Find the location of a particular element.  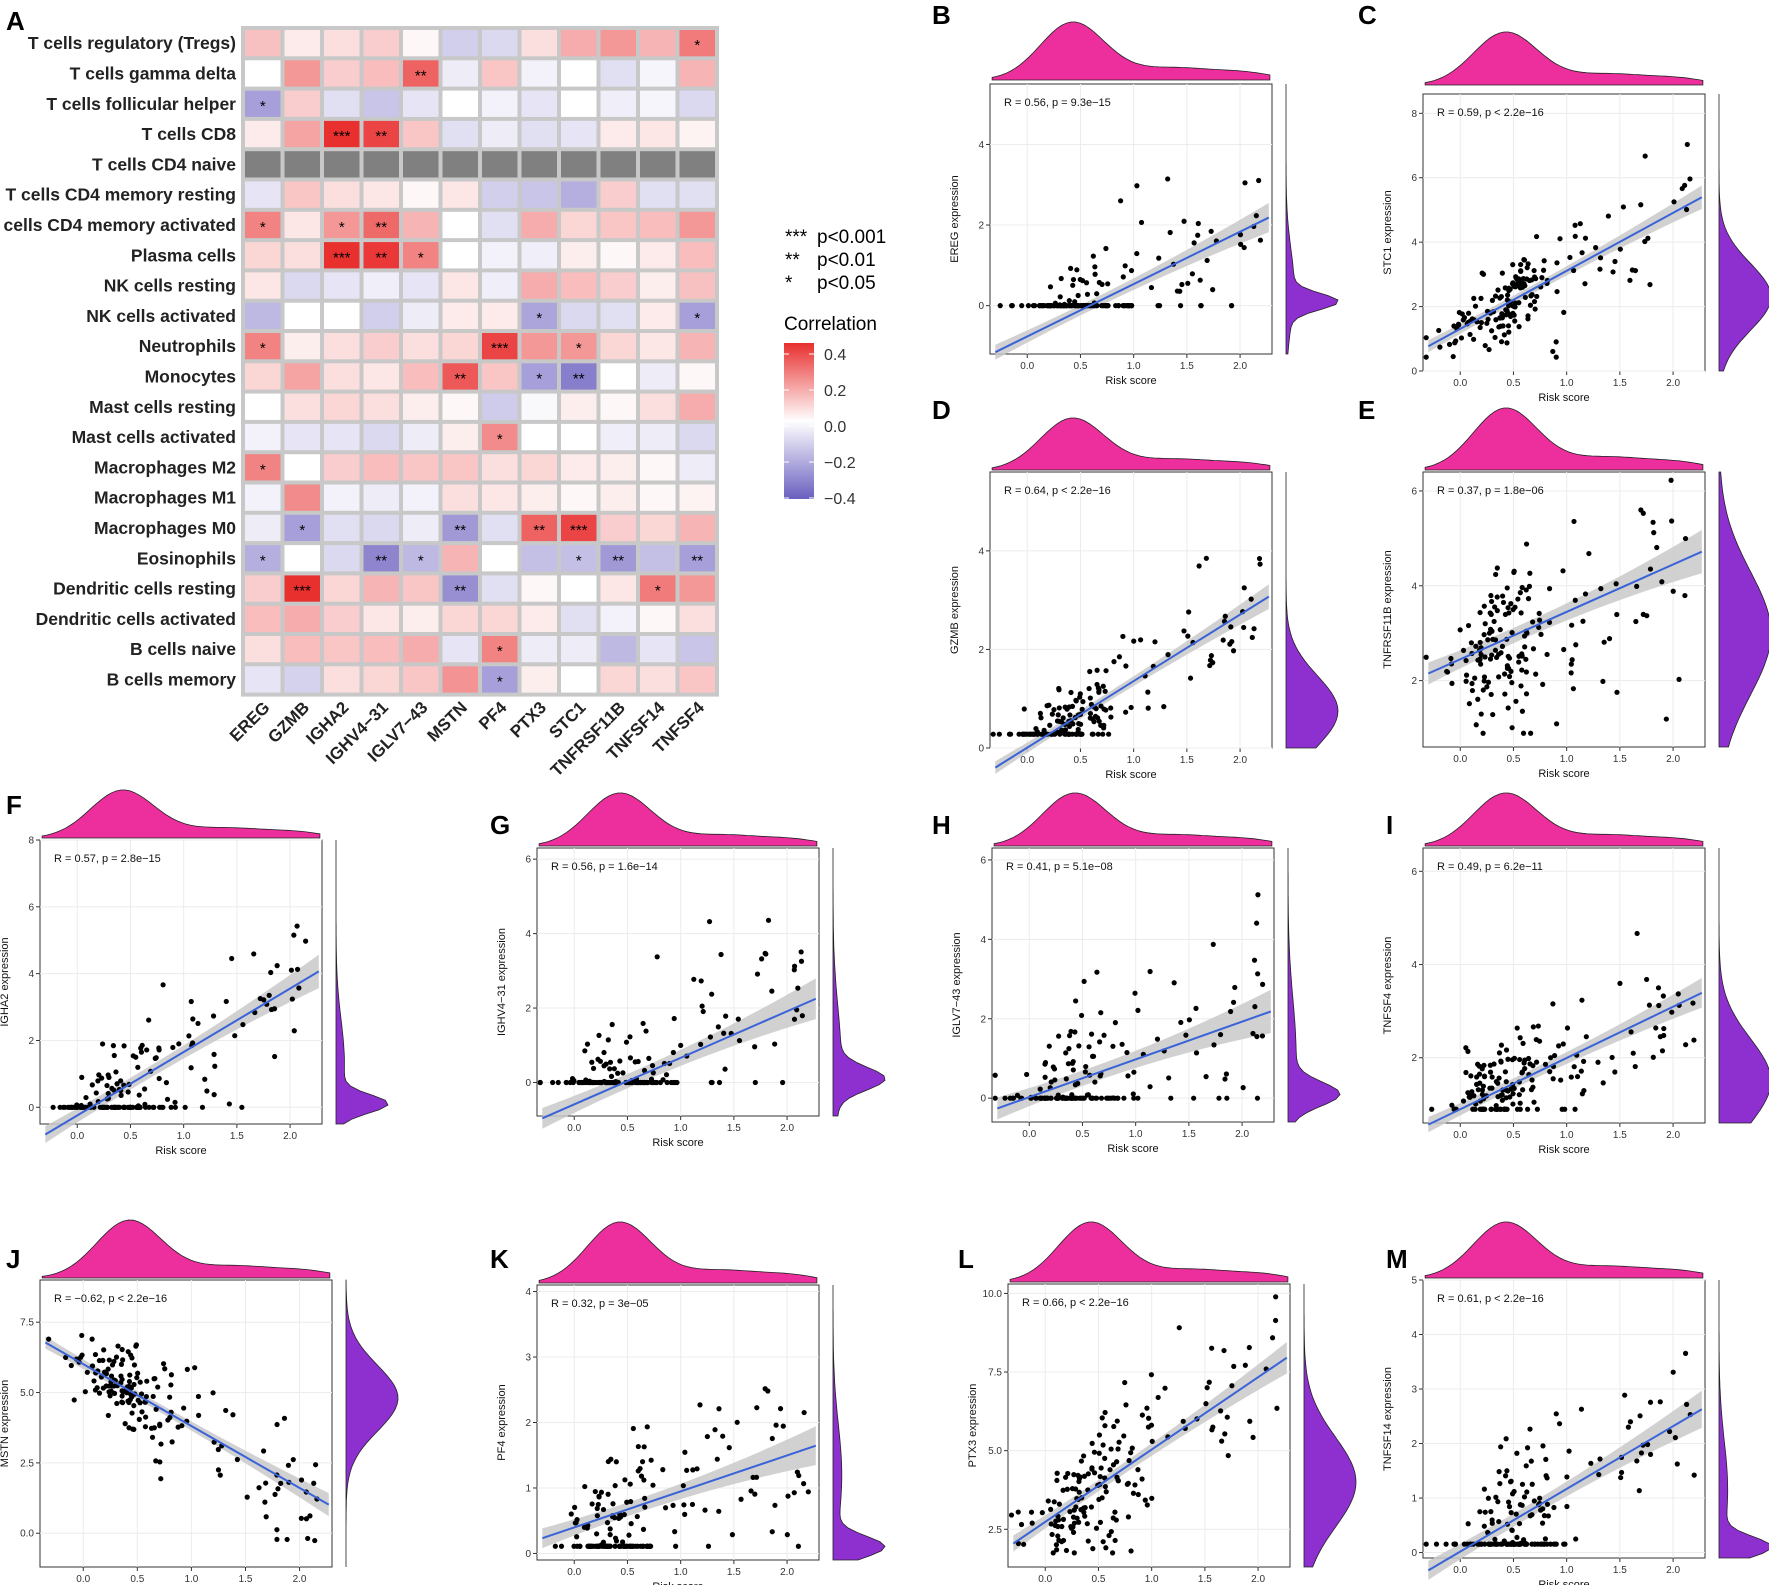

x-axis-label: Risk score is located at coordinates (1132, 1149).